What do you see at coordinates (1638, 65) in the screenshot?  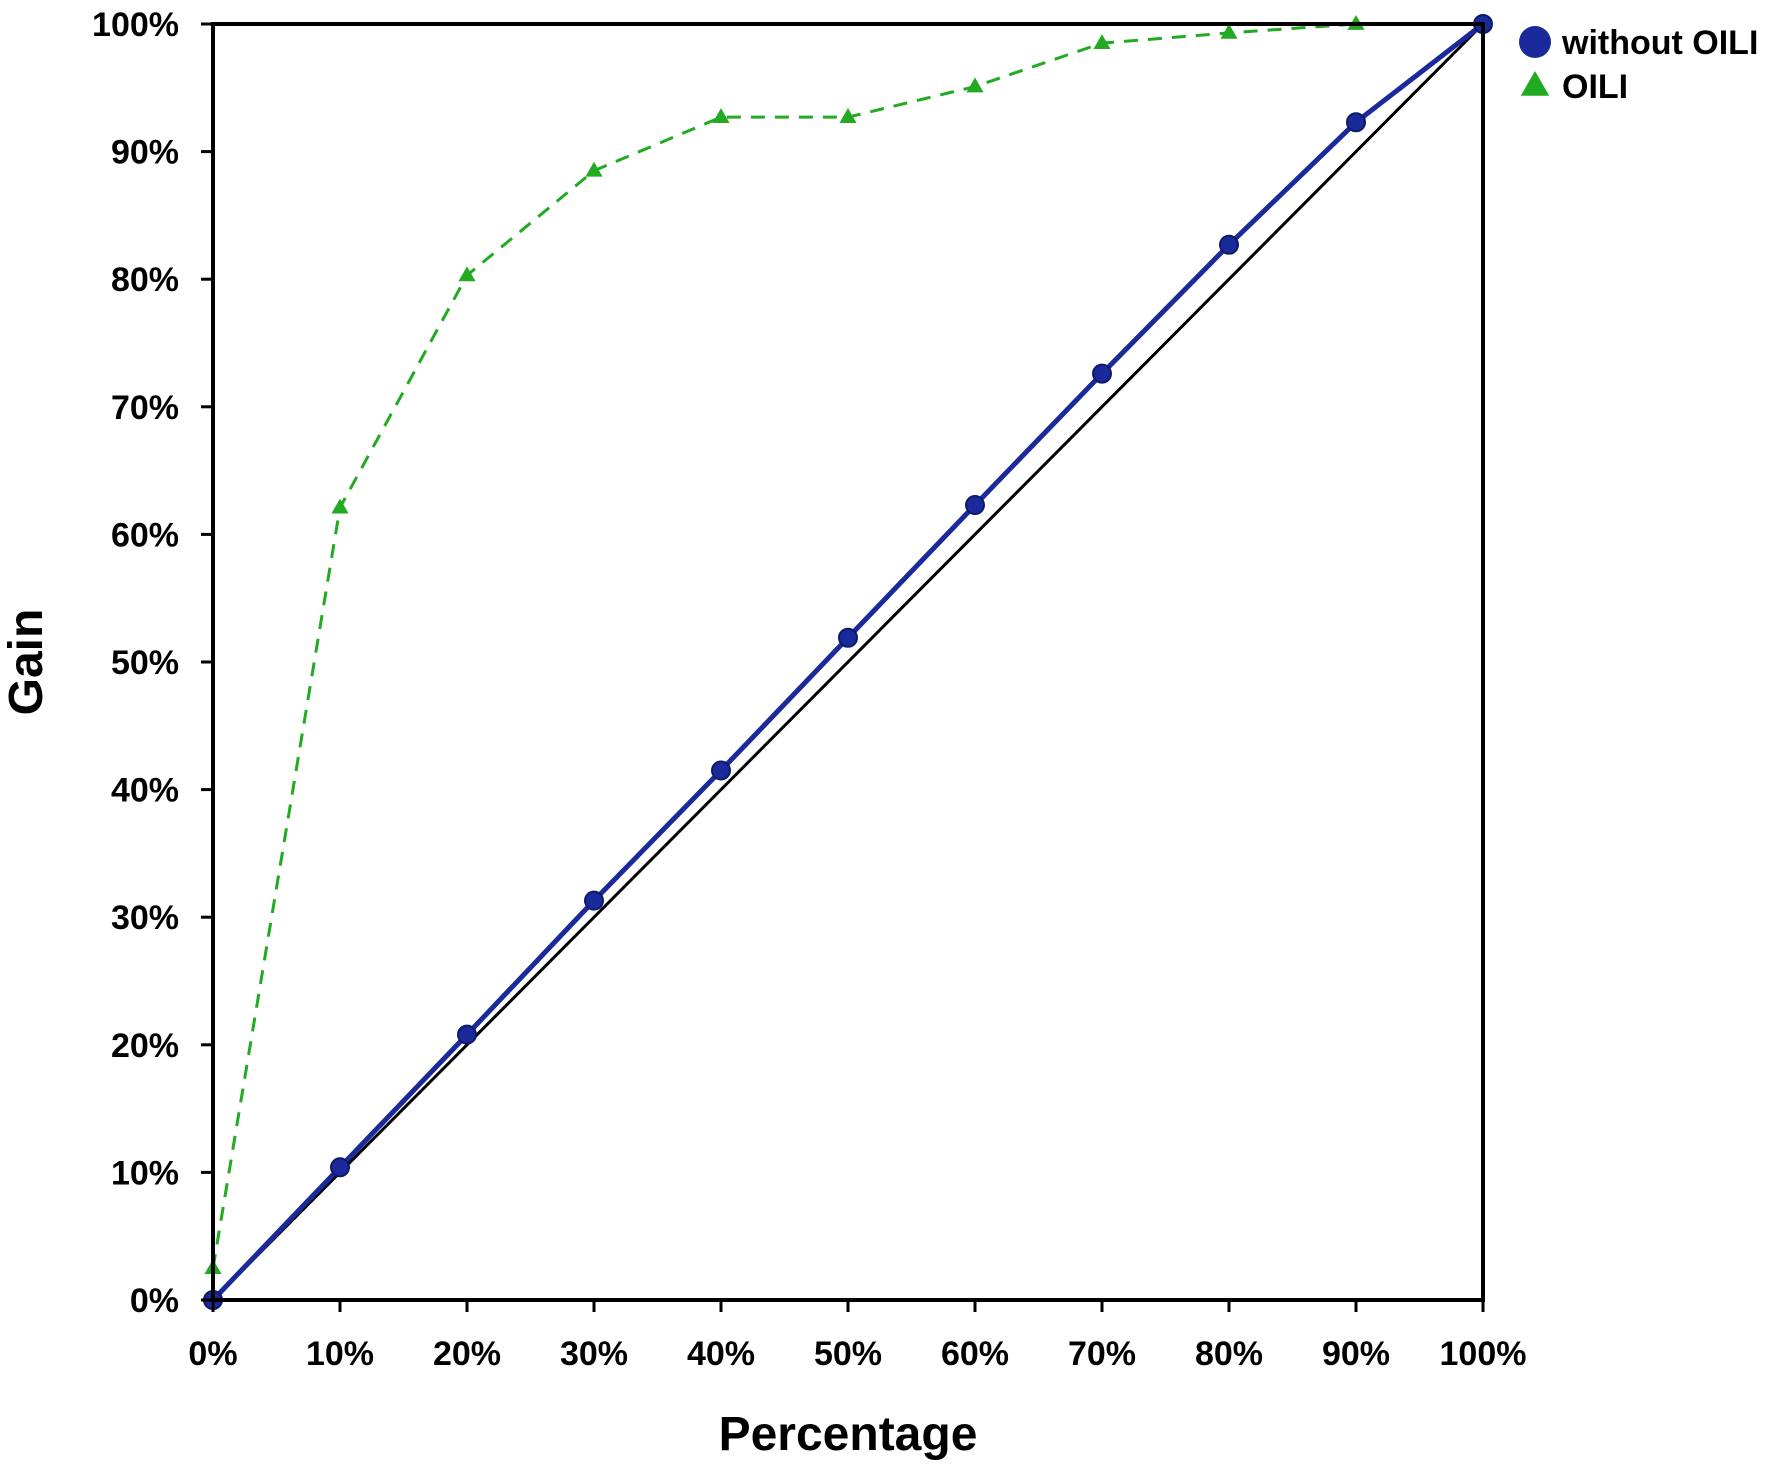 I see `legend: without OILI OILI` at bounding box center [1638, 65].